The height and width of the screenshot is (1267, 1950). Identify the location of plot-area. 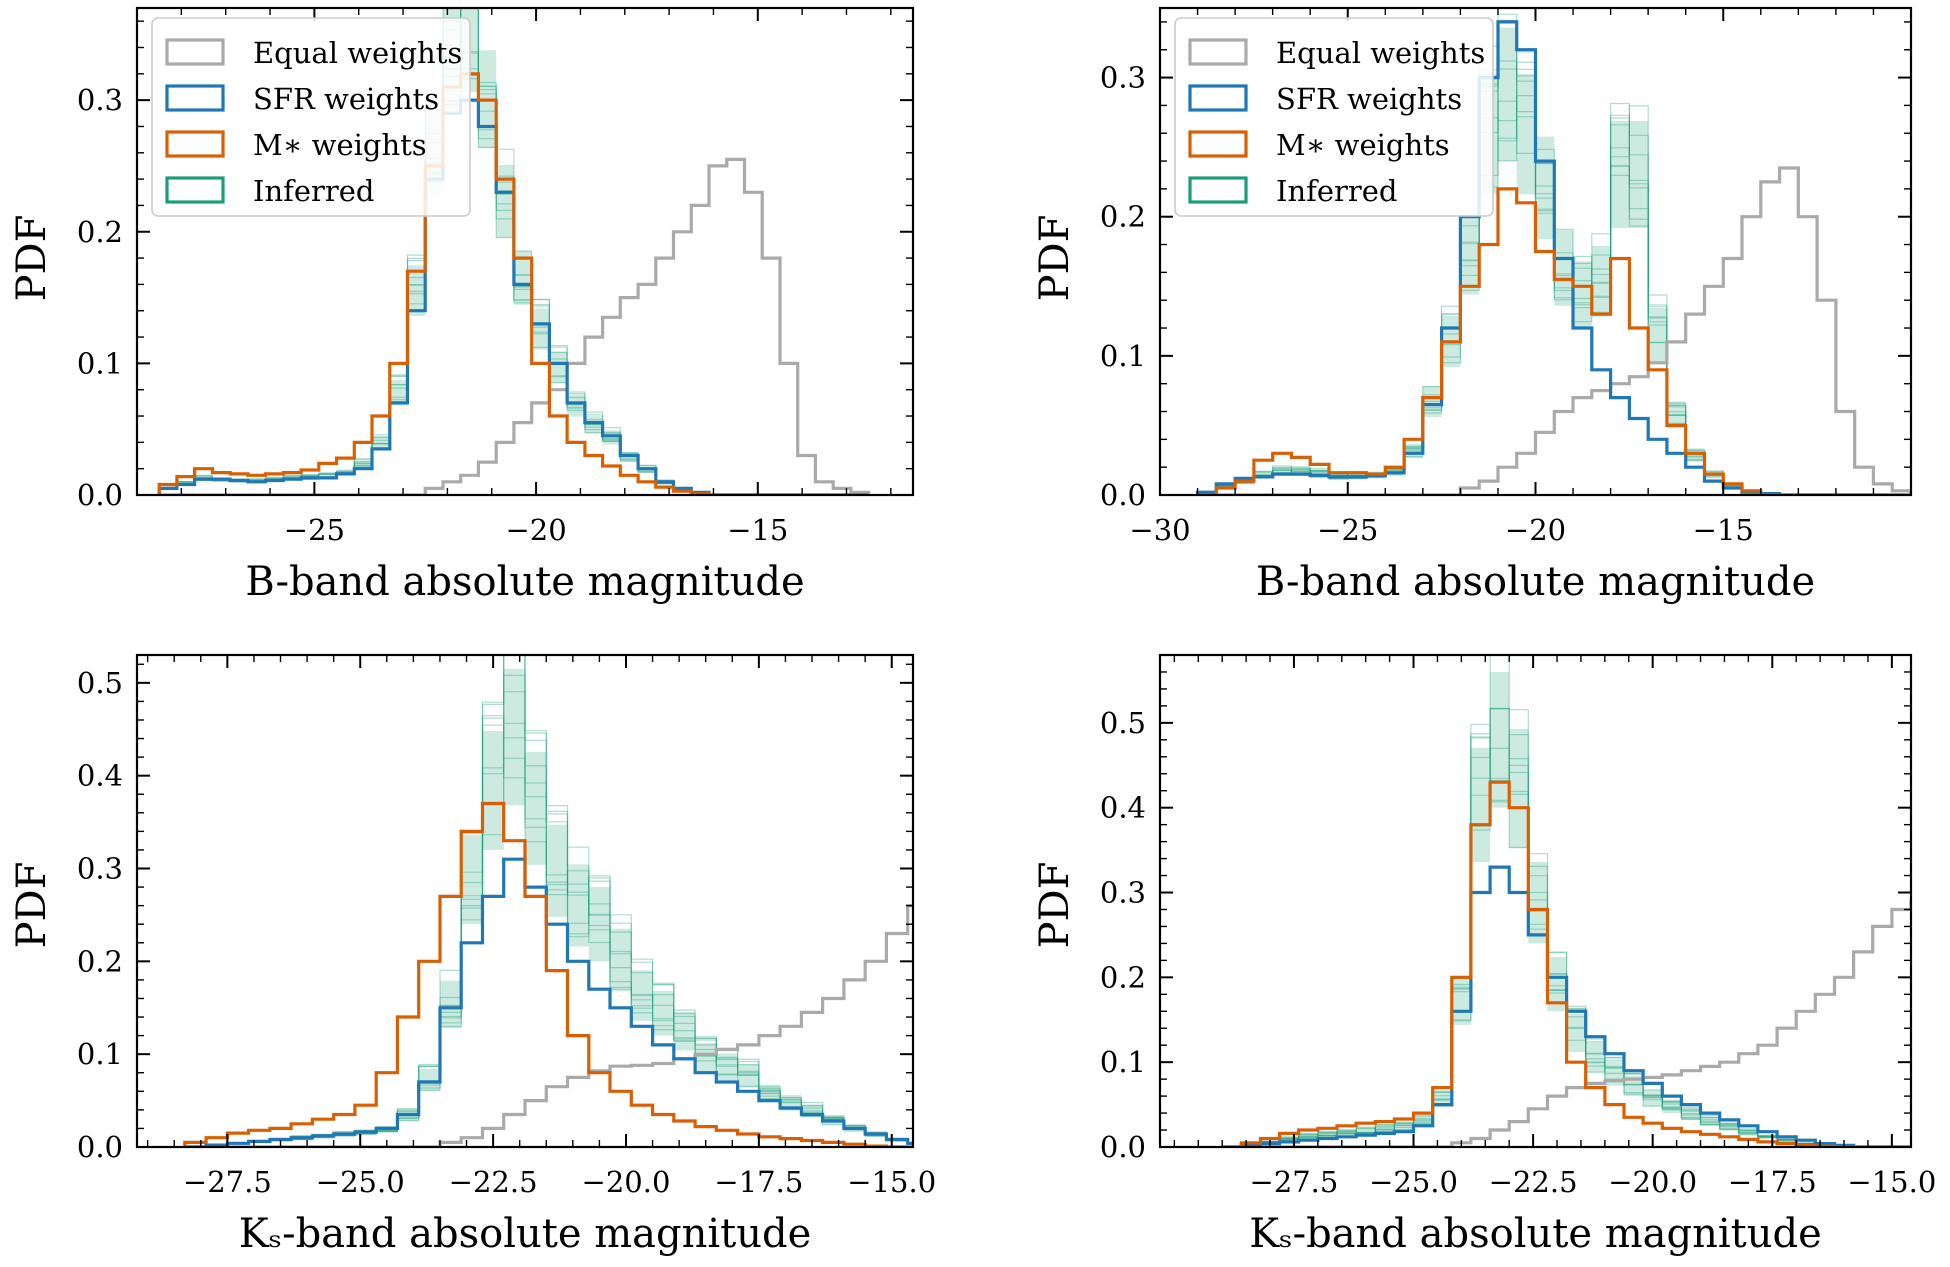
(1566, 901).